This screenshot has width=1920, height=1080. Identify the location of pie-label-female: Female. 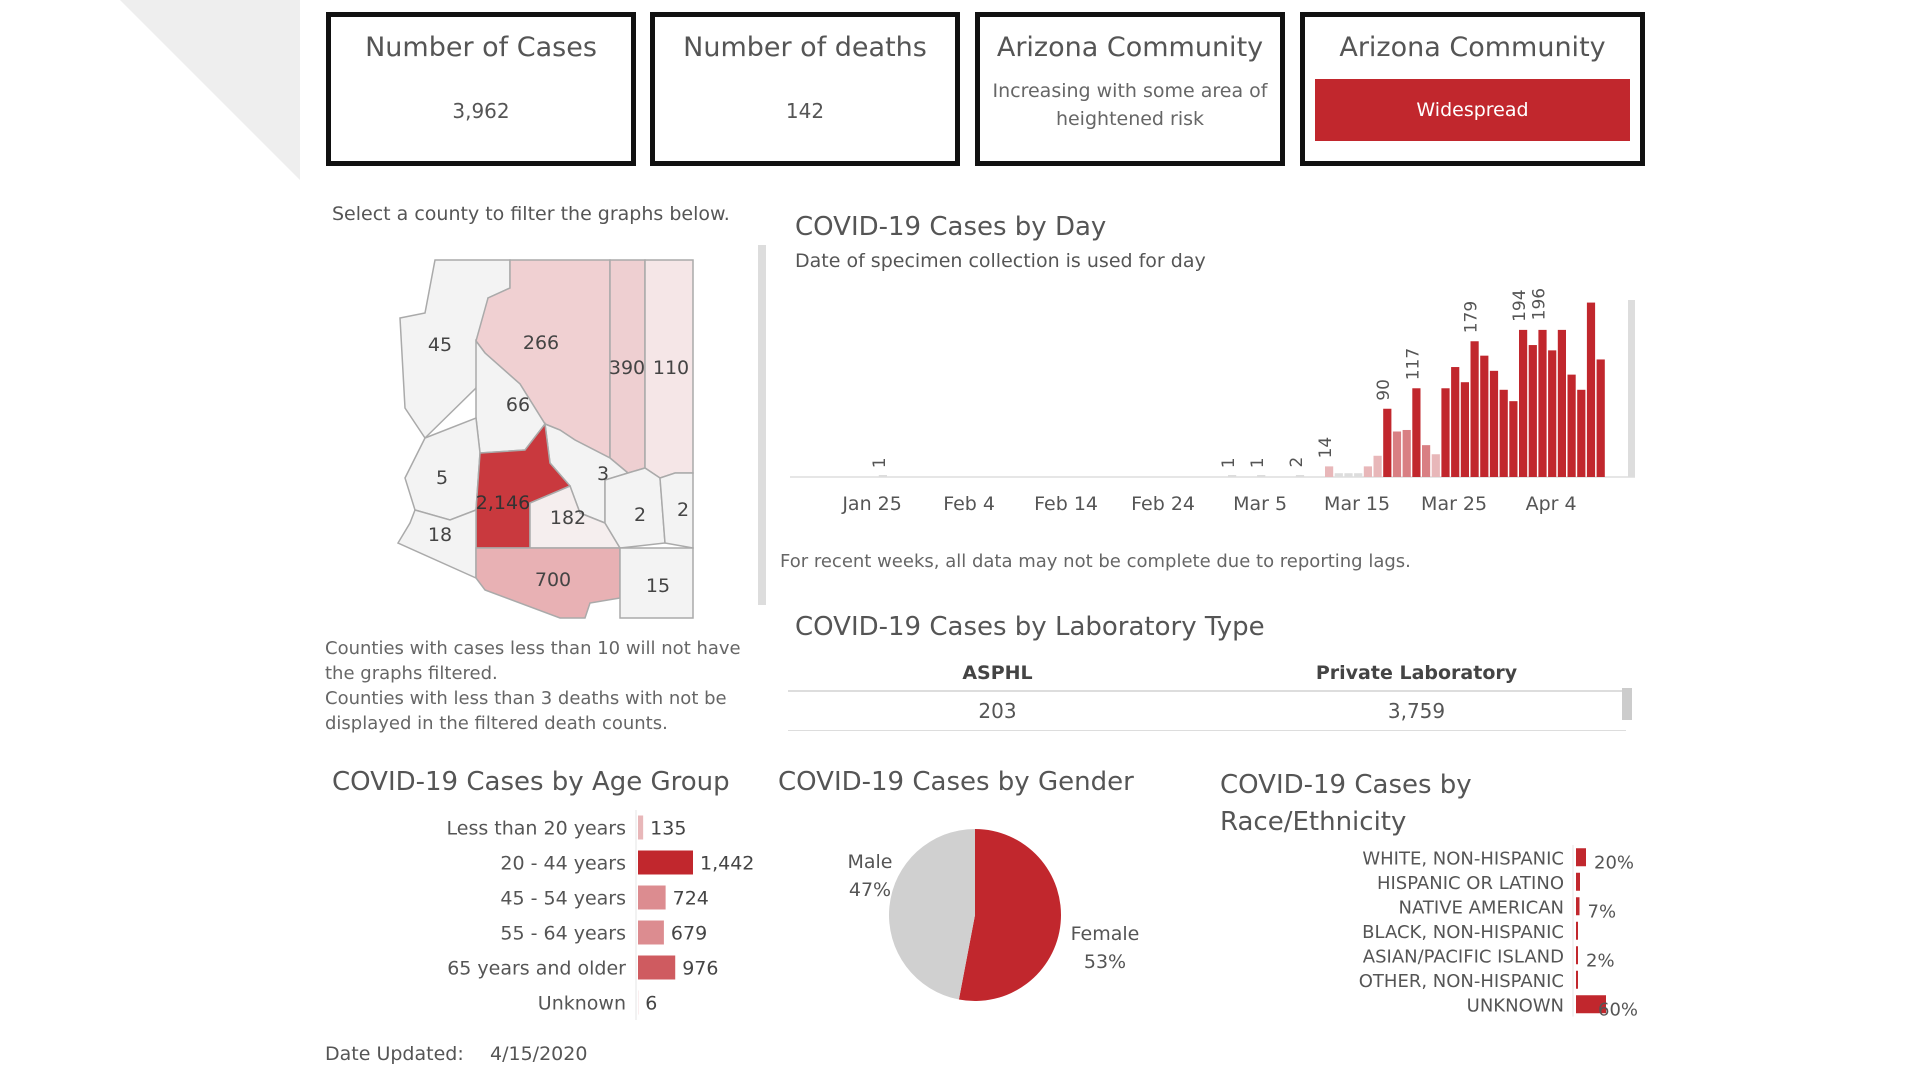
(1105, 934).